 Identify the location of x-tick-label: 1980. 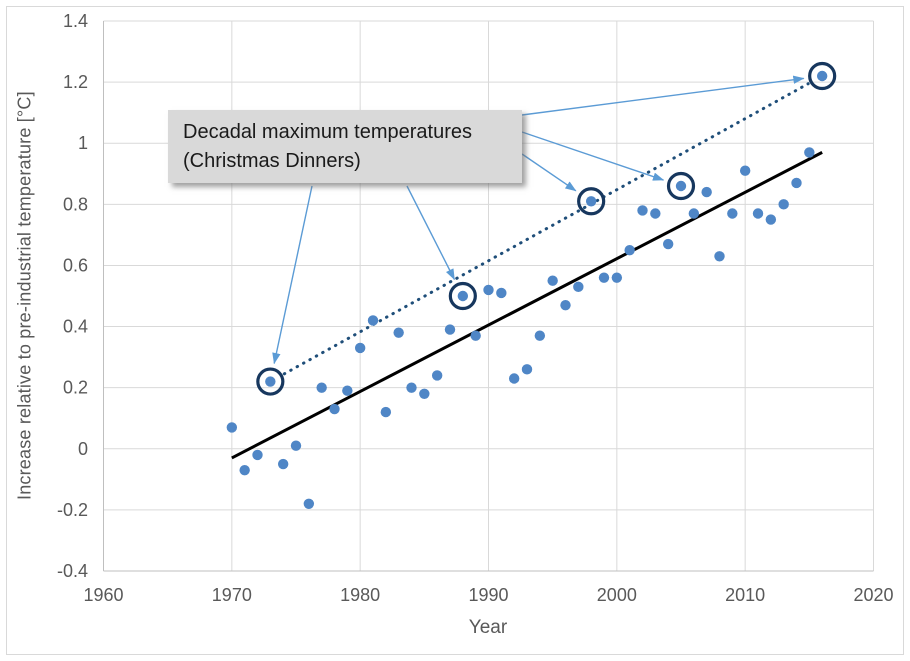
(360, 595).